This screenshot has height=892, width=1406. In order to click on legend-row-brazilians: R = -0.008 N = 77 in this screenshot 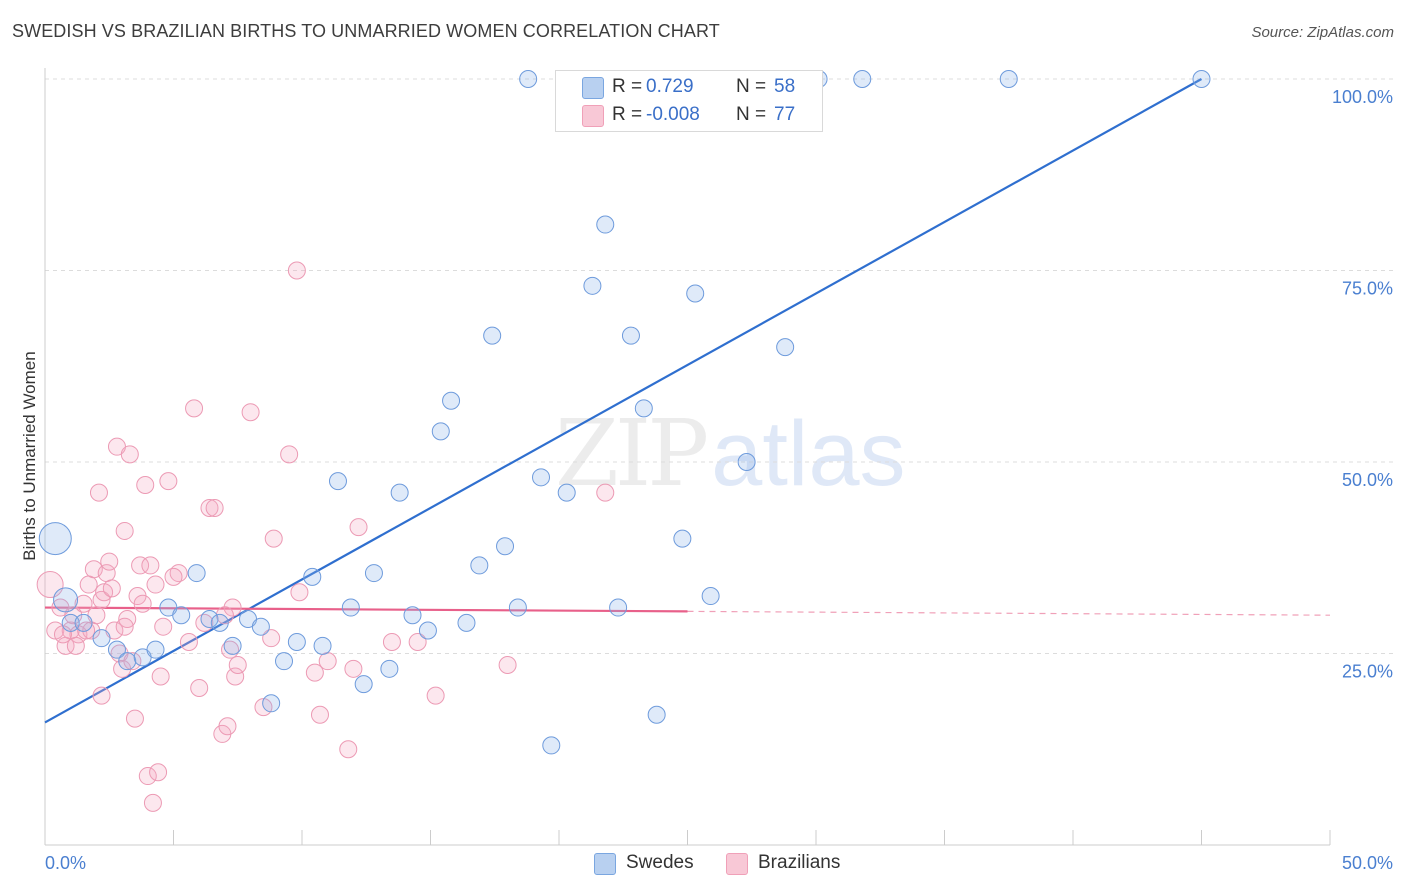, I will do `click(689, 115)`.